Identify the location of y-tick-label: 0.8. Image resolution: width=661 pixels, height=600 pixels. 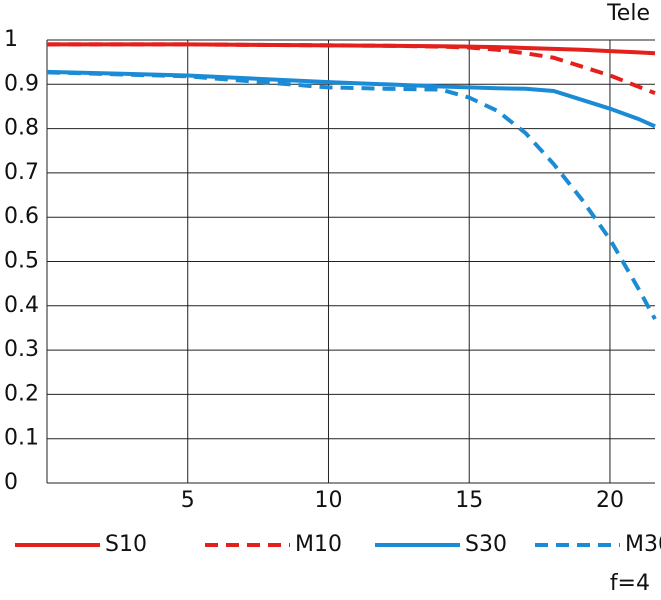
(21, 128).